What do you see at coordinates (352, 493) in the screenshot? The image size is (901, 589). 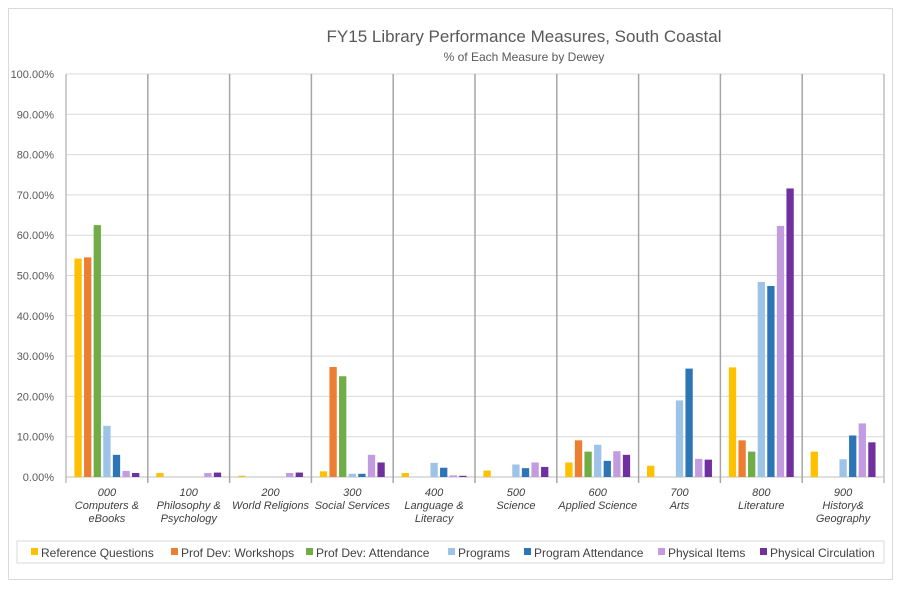 I see `x-category-label: 300` at bounding box center [352, 493].